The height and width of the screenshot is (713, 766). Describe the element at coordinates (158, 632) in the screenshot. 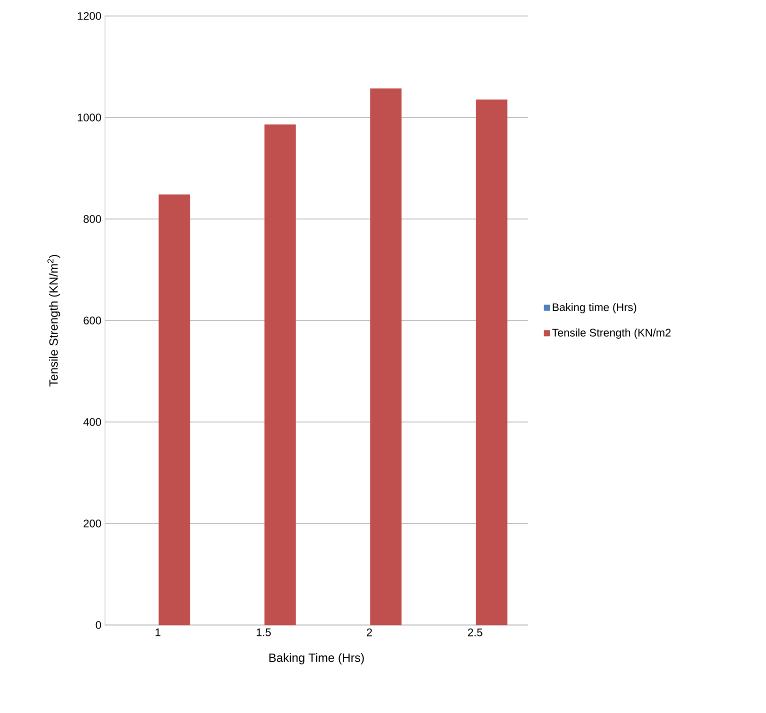

I see `x-tick-label: 1` at that location.